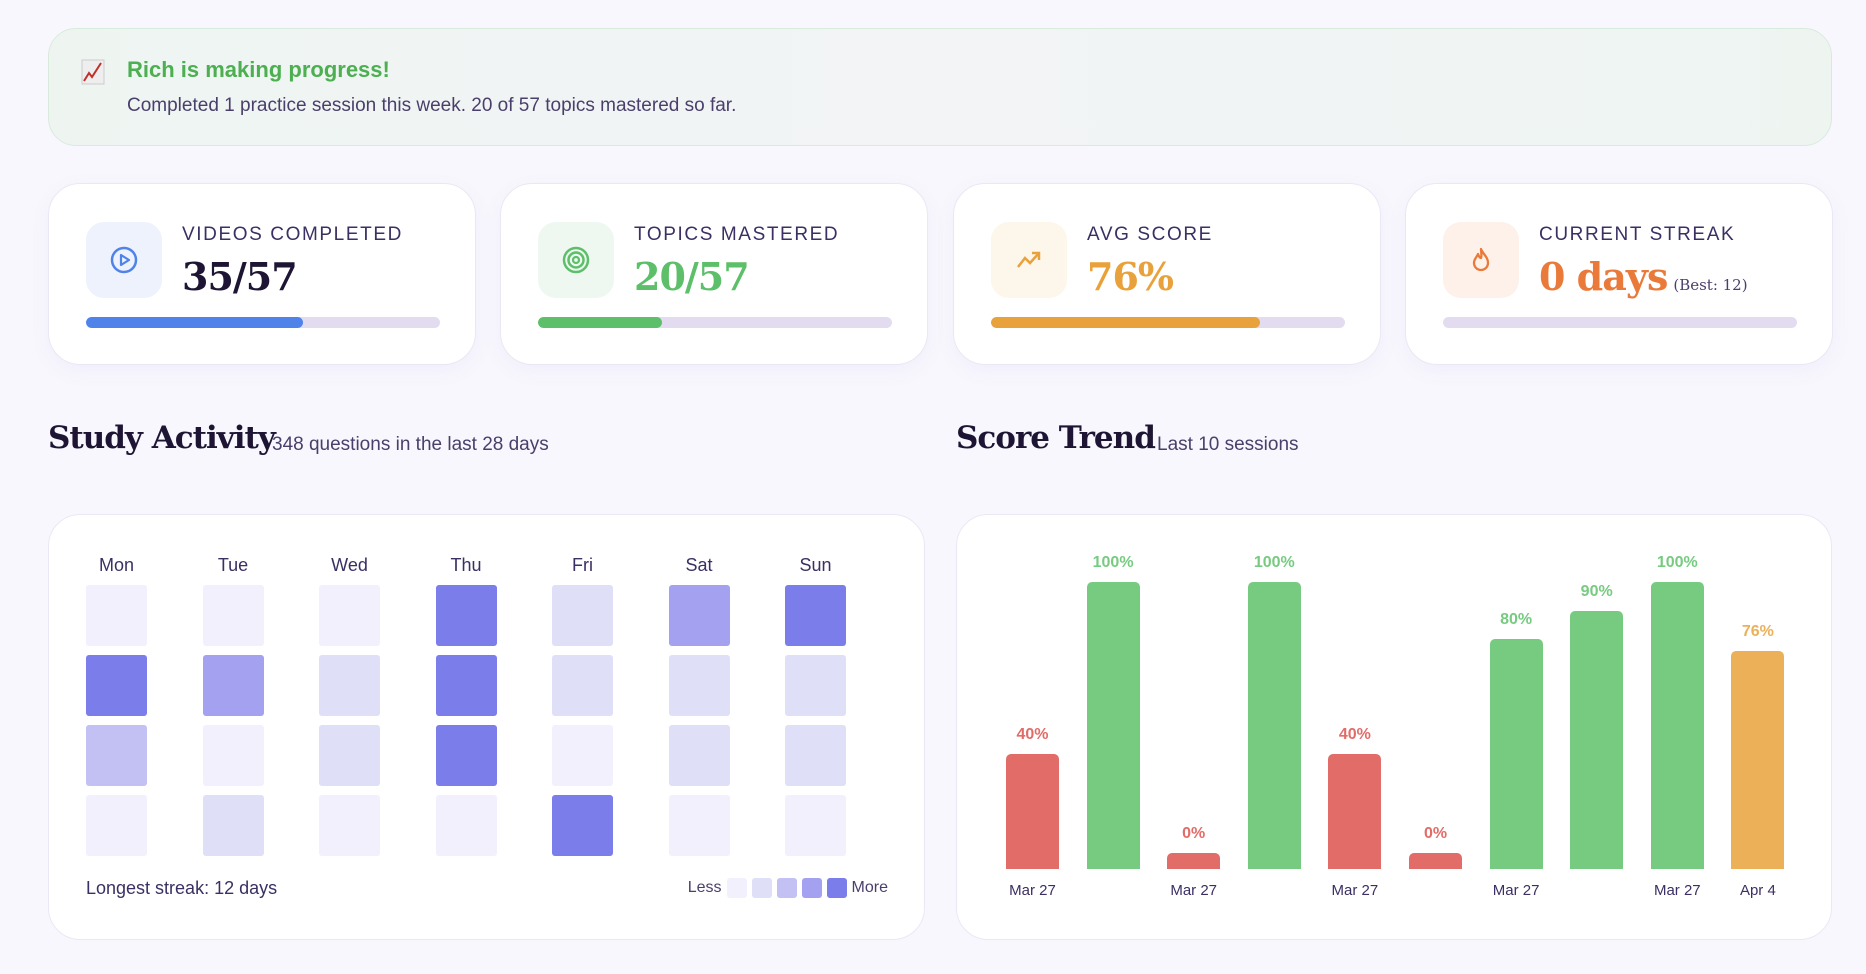  I want to click on legend-less: Less, so click(704, 887).